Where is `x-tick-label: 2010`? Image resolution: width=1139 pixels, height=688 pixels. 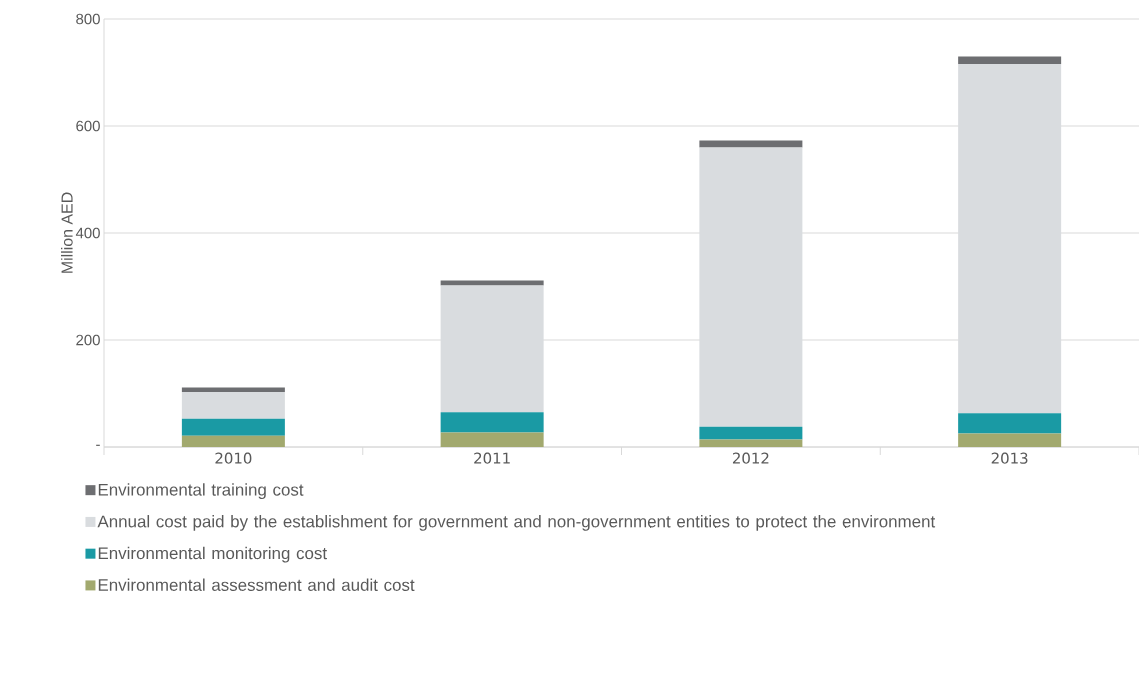
x-tick-label: 2010 is located at coordinates (233, 458).